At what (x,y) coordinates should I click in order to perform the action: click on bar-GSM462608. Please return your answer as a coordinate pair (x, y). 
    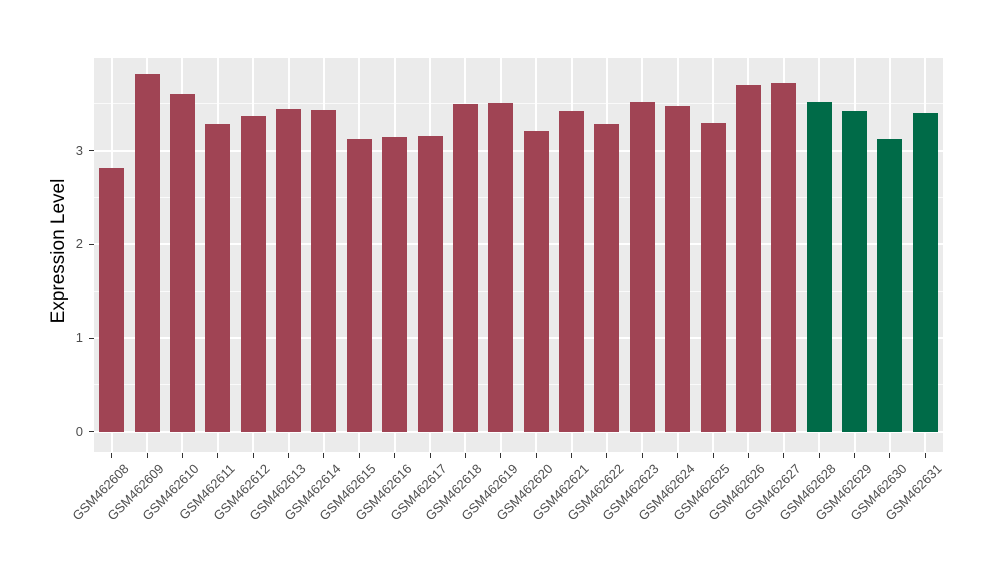
    Looking at the image, I should click on (112, 299).